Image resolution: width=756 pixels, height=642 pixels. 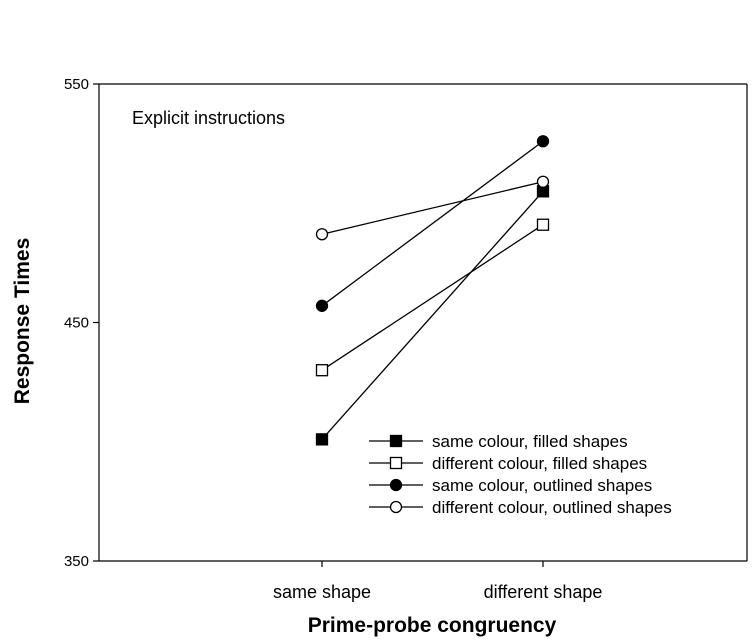 I want to click on legend-entry: different colour, outlined shapes, so click(x=520, y=507).